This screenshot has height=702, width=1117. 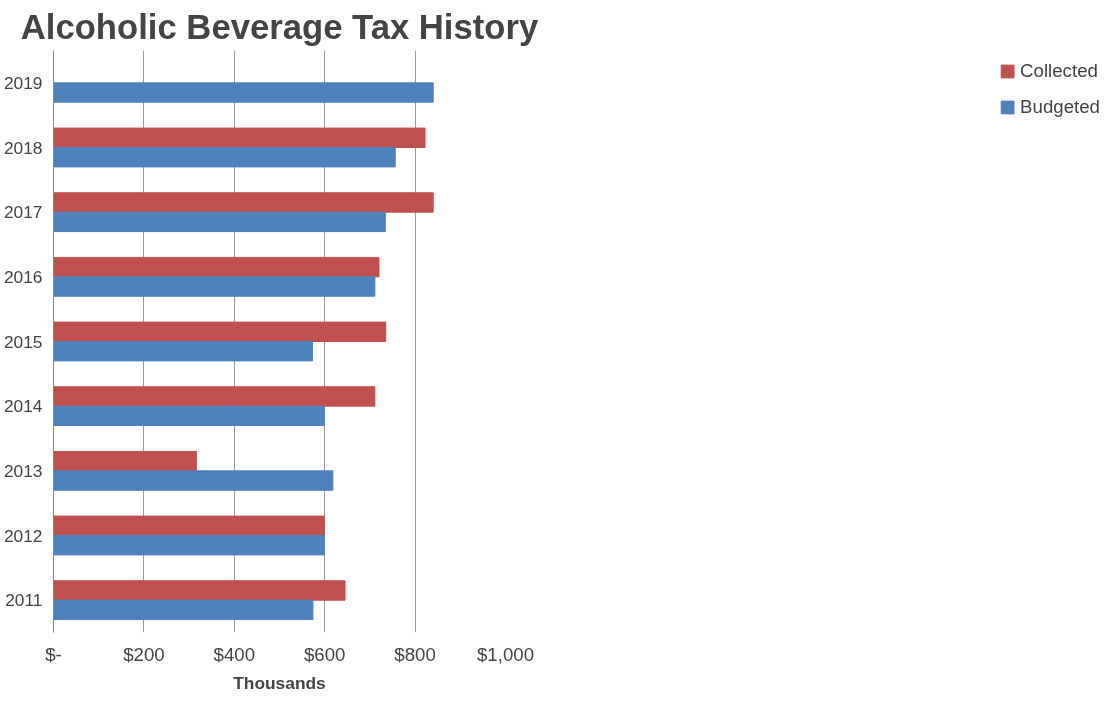 I want to click on x-tick-label: $400, so click(x=234, y=654).